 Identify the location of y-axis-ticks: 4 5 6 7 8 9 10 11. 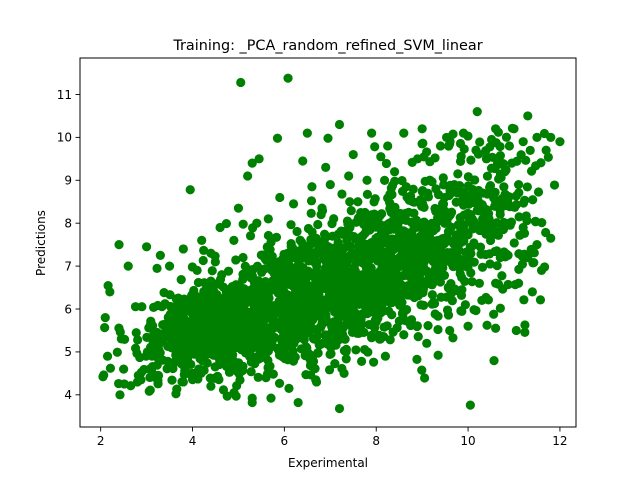
(68, 245).